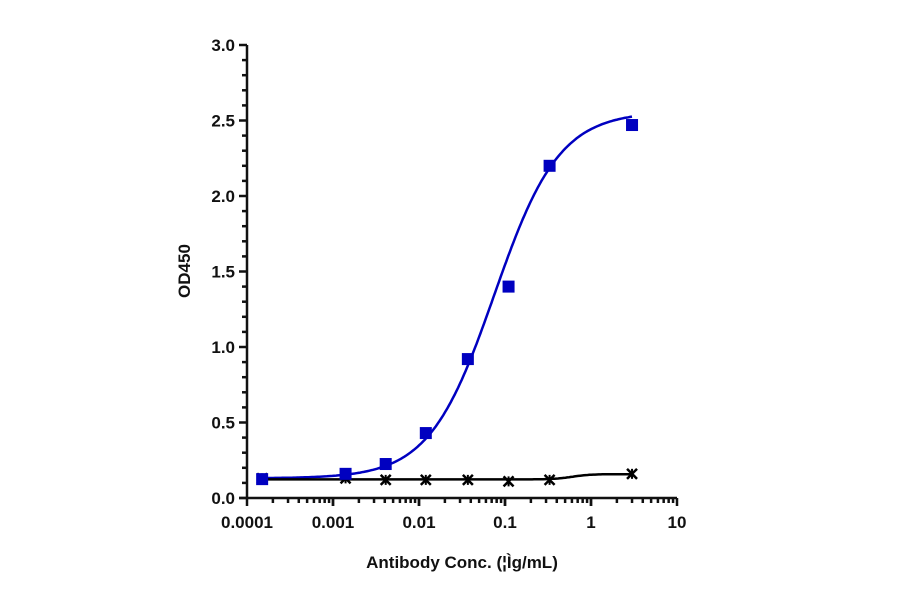 The width and height of the screenshot is (900, 594). Describe the element at coordinates (184, 271) in the screenshot. I see `y-axis-title: OD450` at that location.